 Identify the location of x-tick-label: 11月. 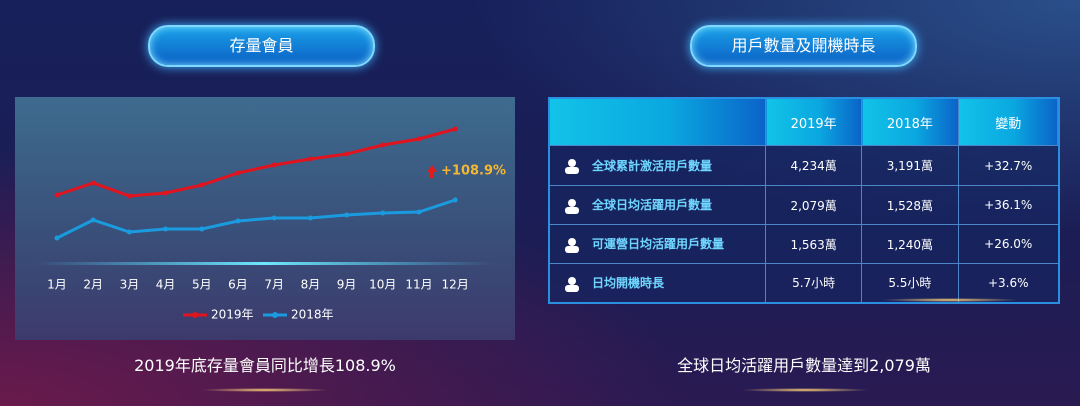
(418, 285).